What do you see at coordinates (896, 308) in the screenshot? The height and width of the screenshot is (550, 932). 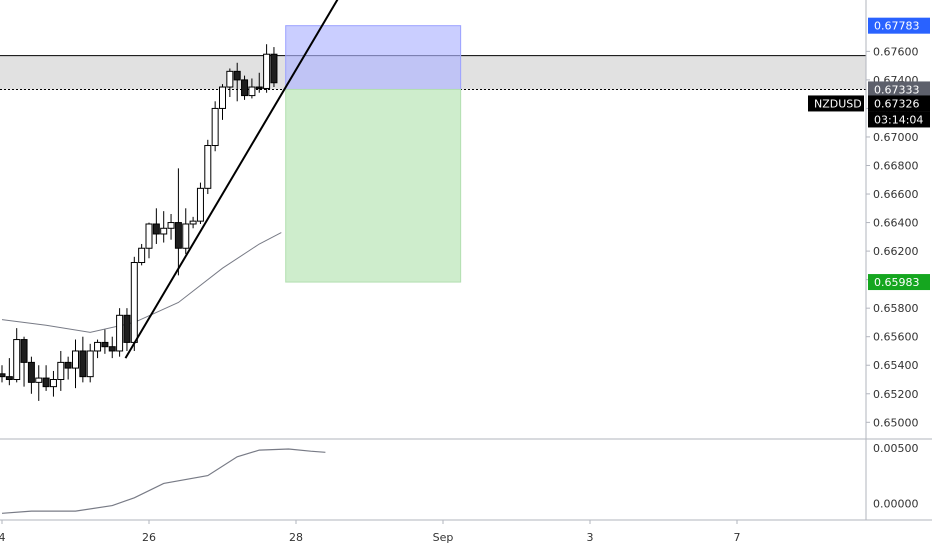 I see `price-tick-label: 0.65800` at bounding box center [896, 308].